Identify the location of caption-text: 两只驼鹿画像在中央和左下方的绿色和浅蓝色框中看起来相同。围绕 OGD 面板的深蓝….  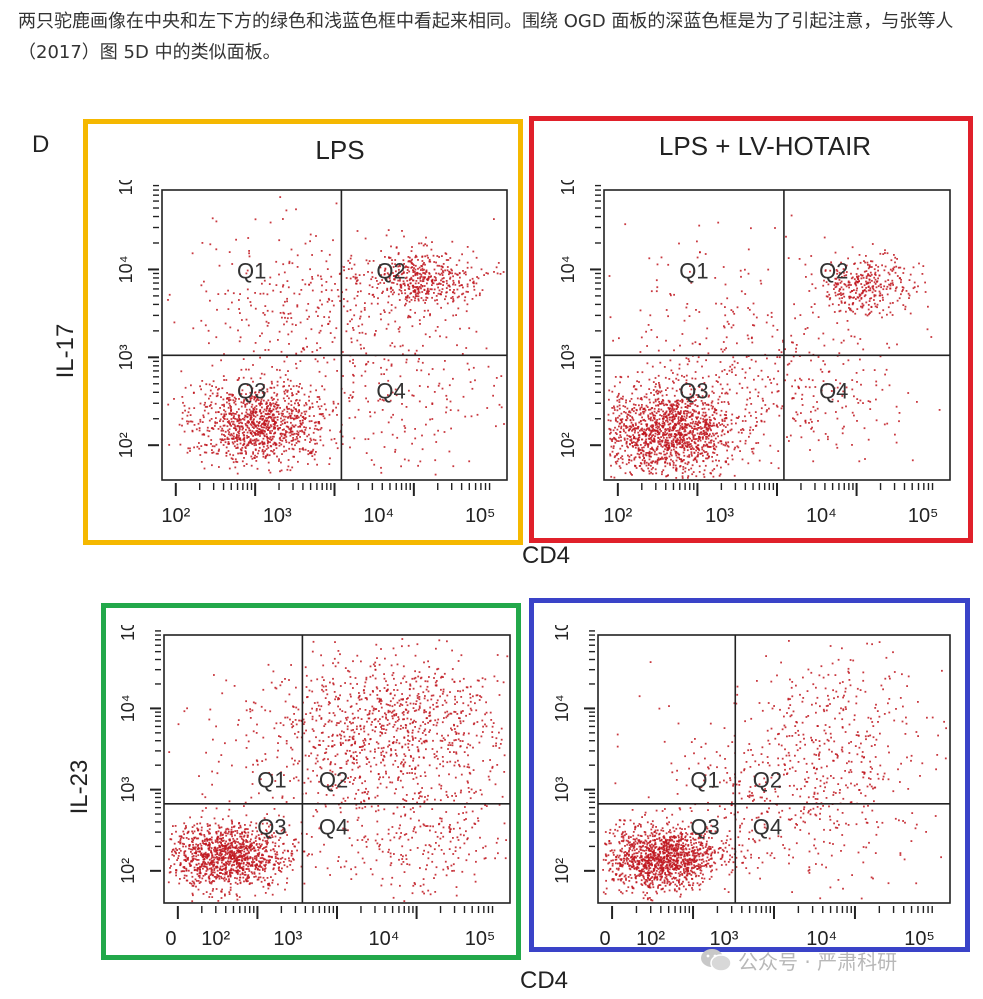
(486, 37).